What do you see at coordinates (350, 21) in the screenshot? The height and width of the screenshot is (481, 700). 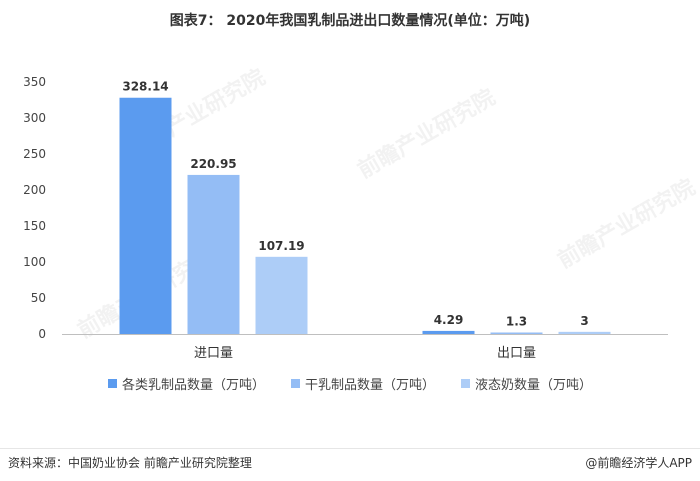 I see `chart-title: 图表7： 2020年我国乳制品进出口数量情况(单位：万吨)` at bounding box center [350, 21].